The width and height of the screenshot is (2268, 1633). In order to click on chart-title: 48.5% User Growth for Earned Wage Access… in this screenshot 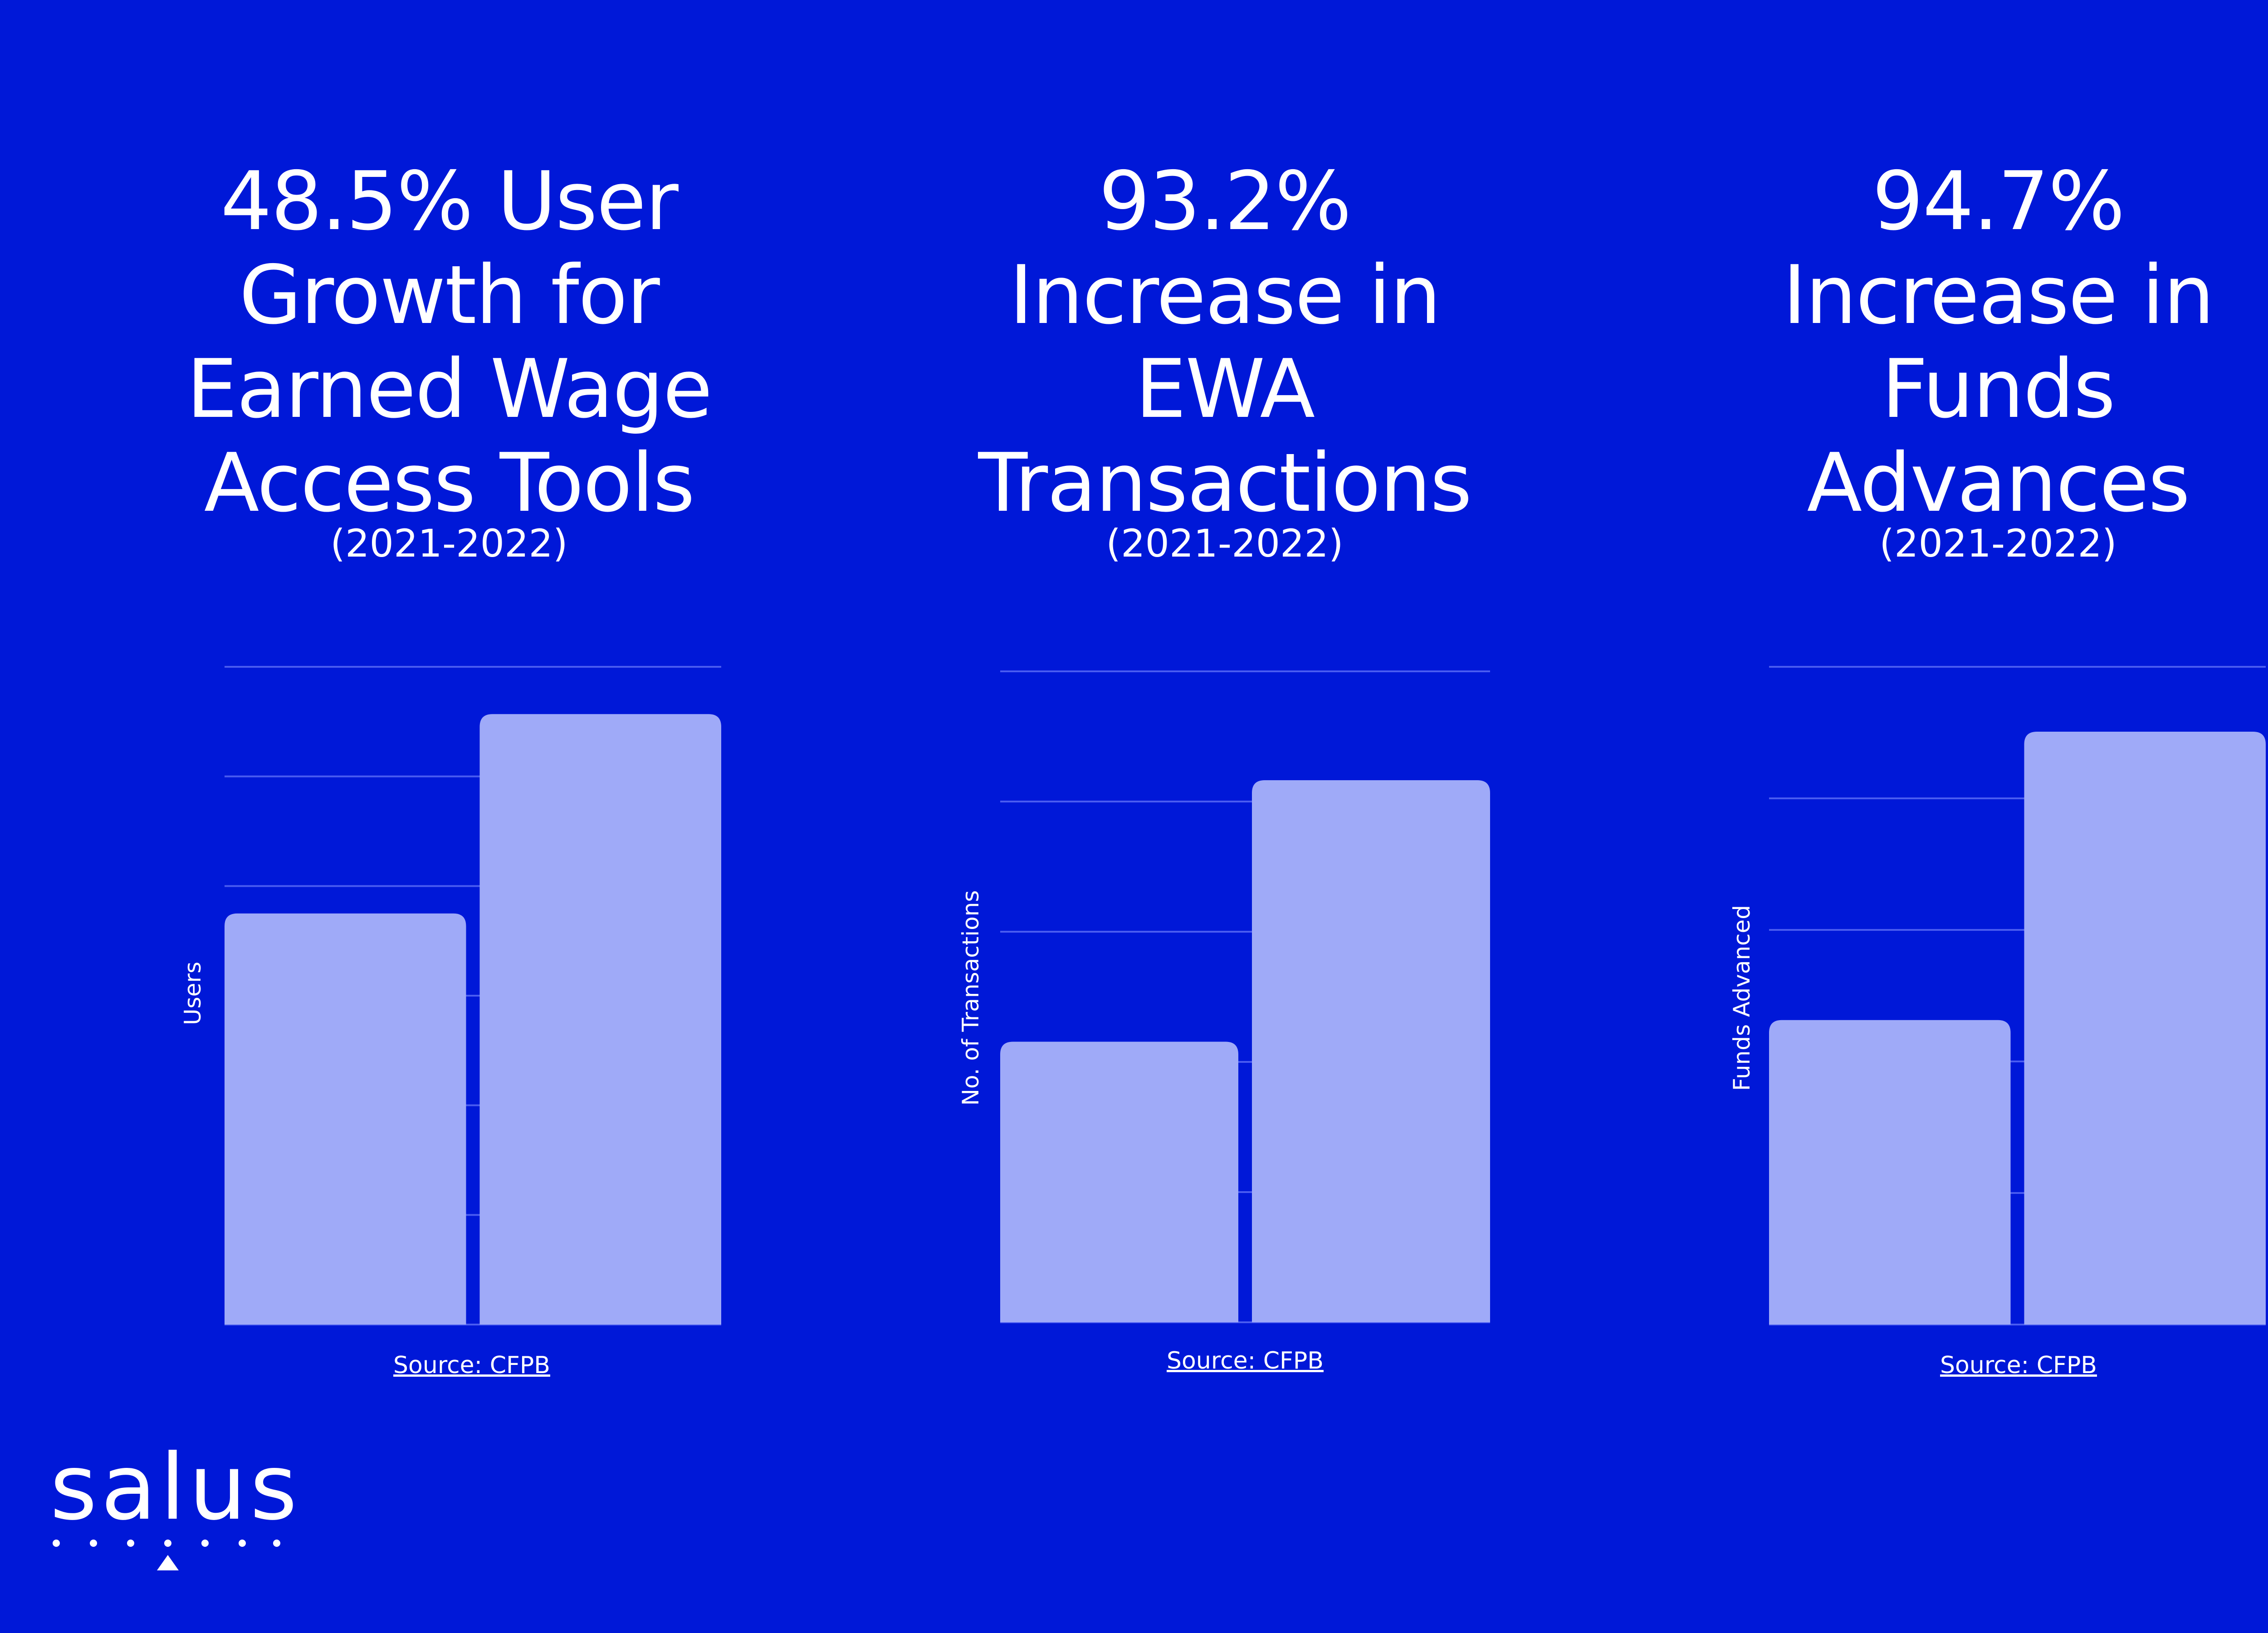, I will do `click(450, 360)`.